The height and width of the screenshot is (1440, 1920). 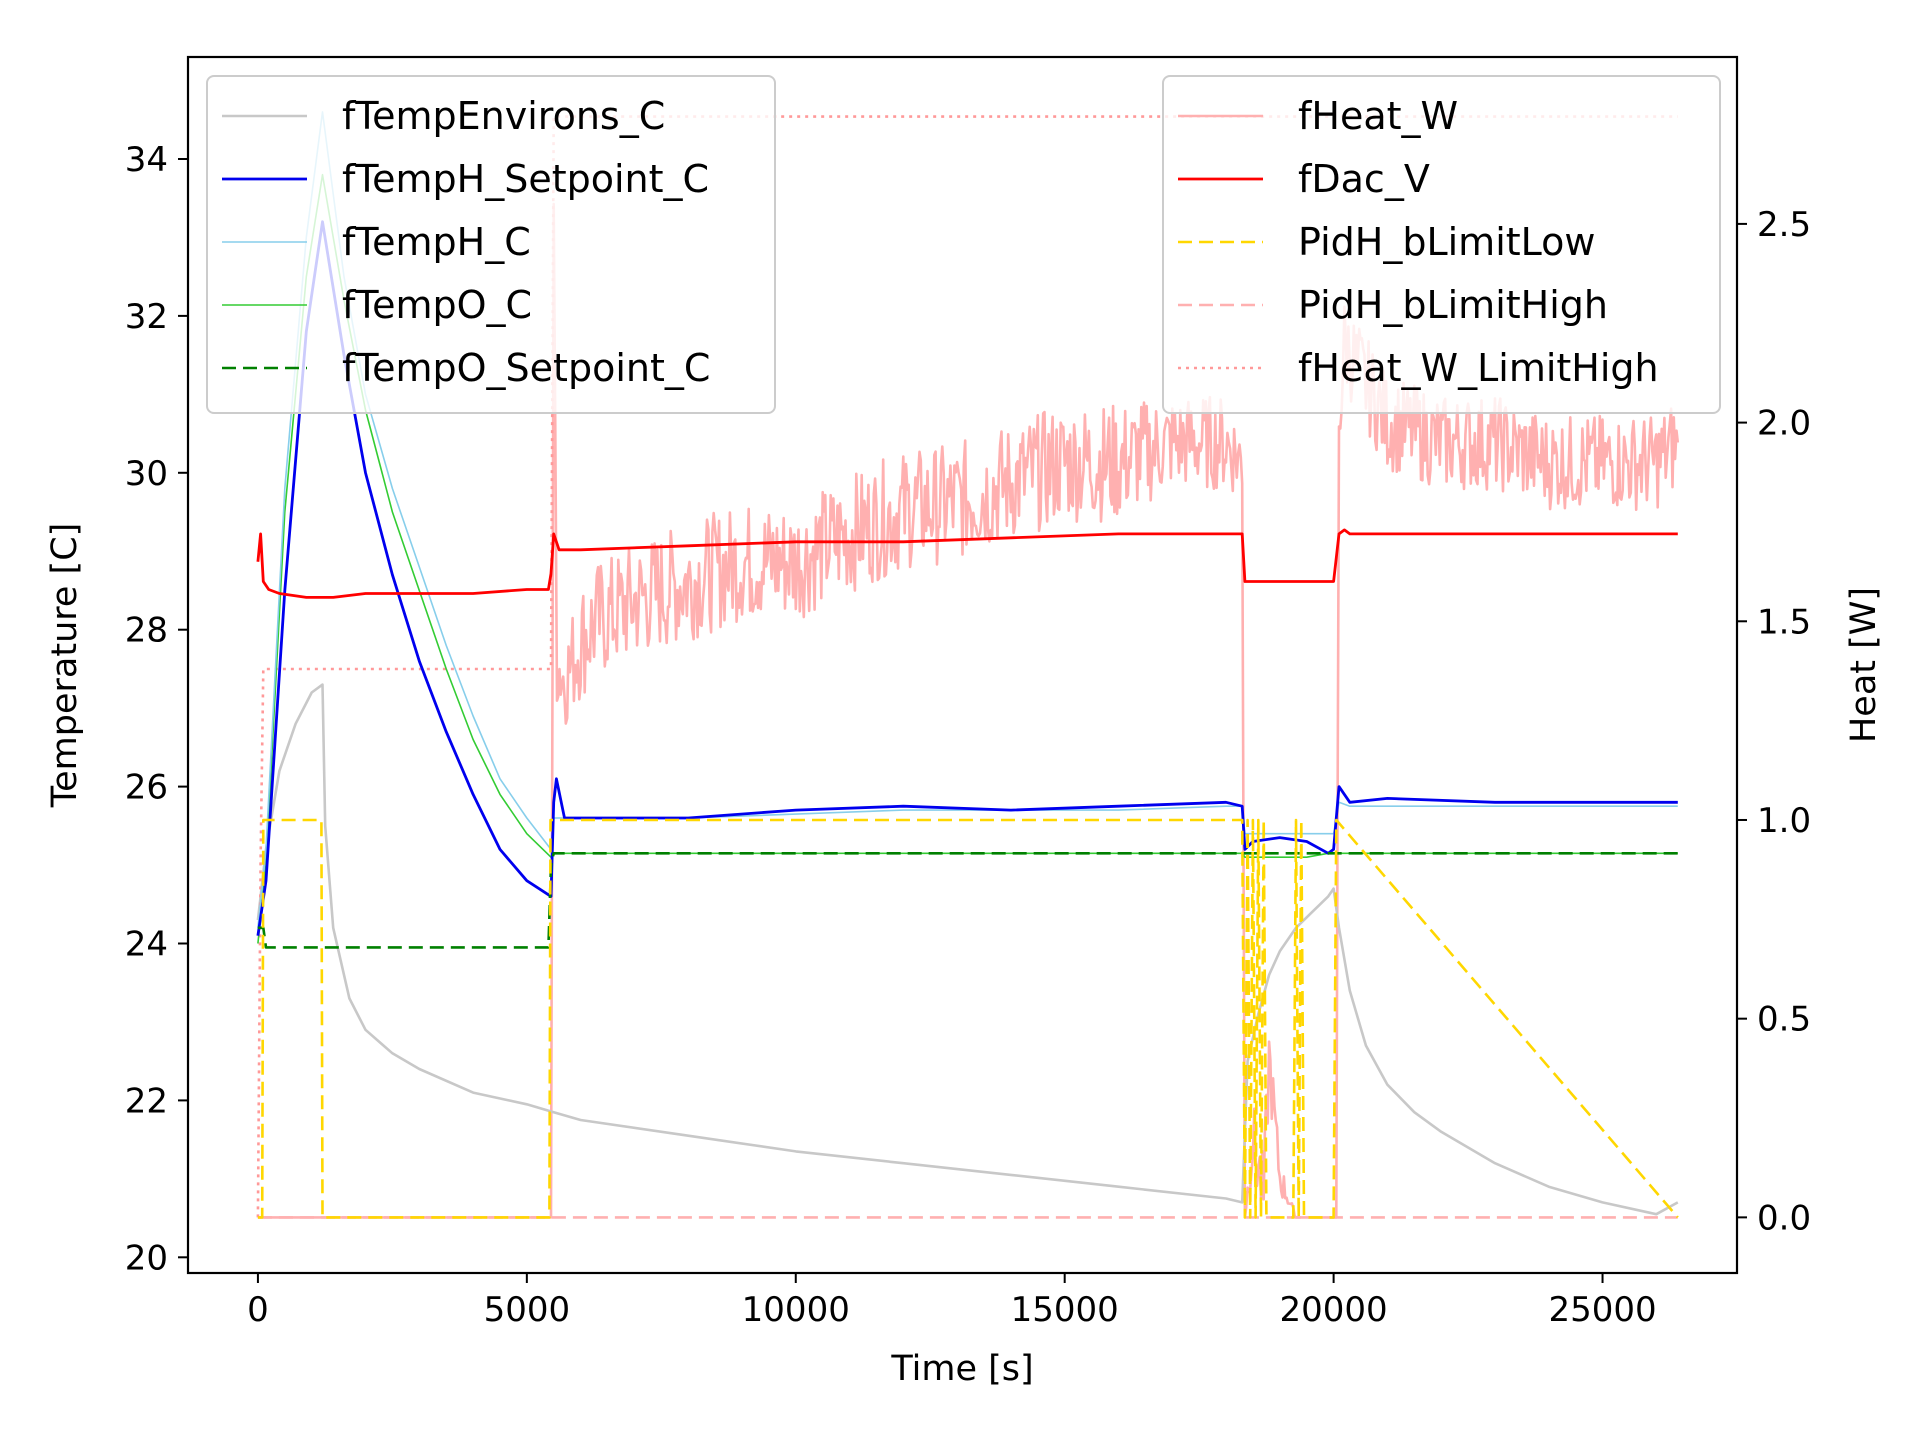 What do you see at coordinates (146, 945) in the screenshot?
I see `y-left-tick-label: 24` at bounding box center [146, 945].